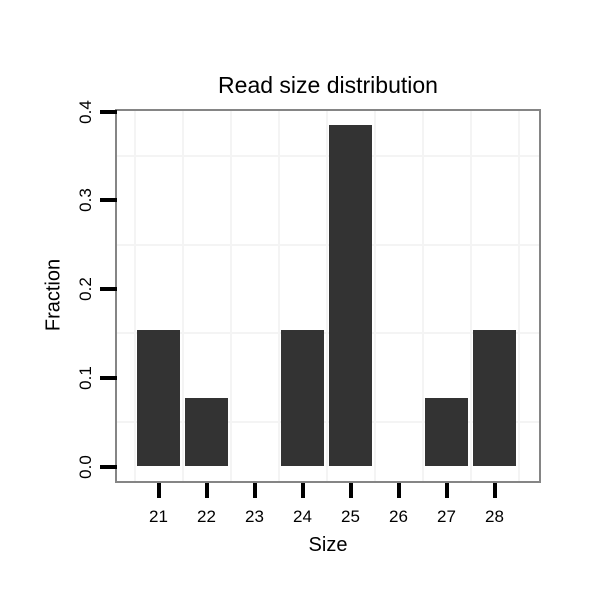 This screenshot has height=600, width=600. What do you see at coordinates (85, 377) in the screenshot?
I see `y-tick-label: 0.1` at bounding box center [85, 377].